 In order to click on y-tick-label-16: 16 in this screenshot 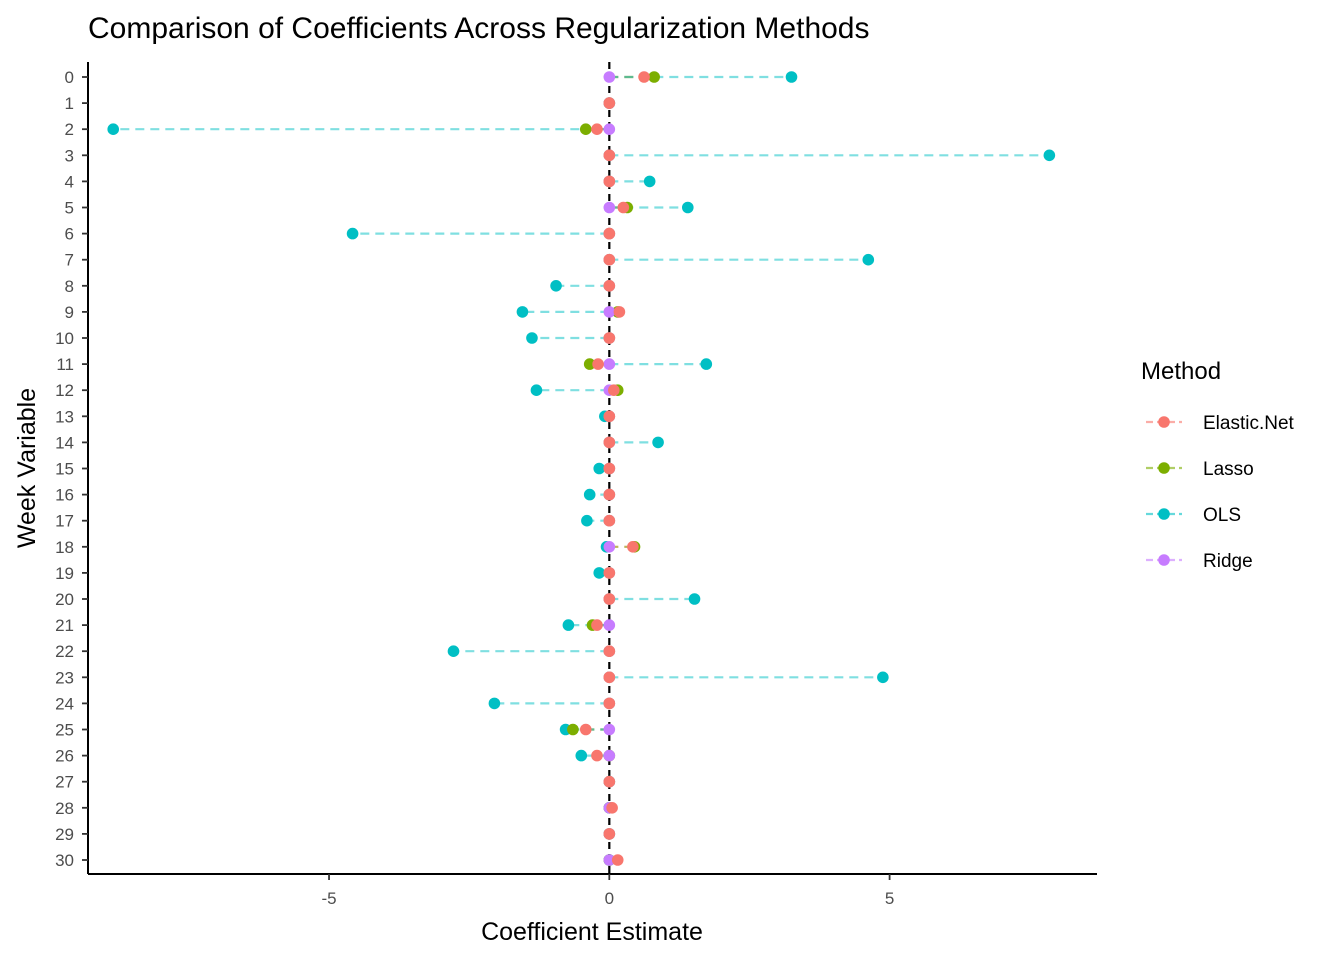, I will do `click(64, 495)`.